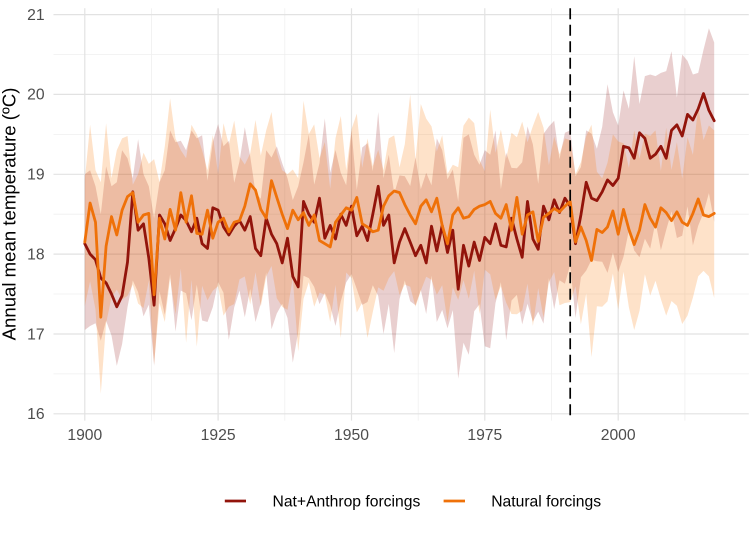 The width and height of the screenshot is (754, 537). Describe the element at coordinates (218, 435) in the screenshot. I see `svg-text: 1925` at that location.